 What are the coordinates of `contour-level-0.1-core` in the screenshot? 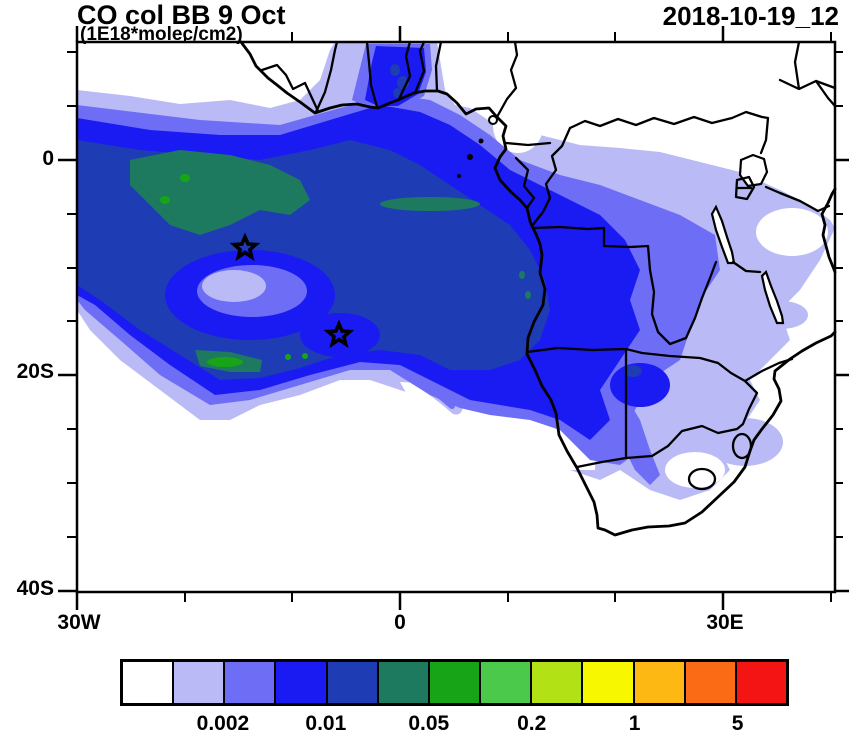 It's located at (225, 362).